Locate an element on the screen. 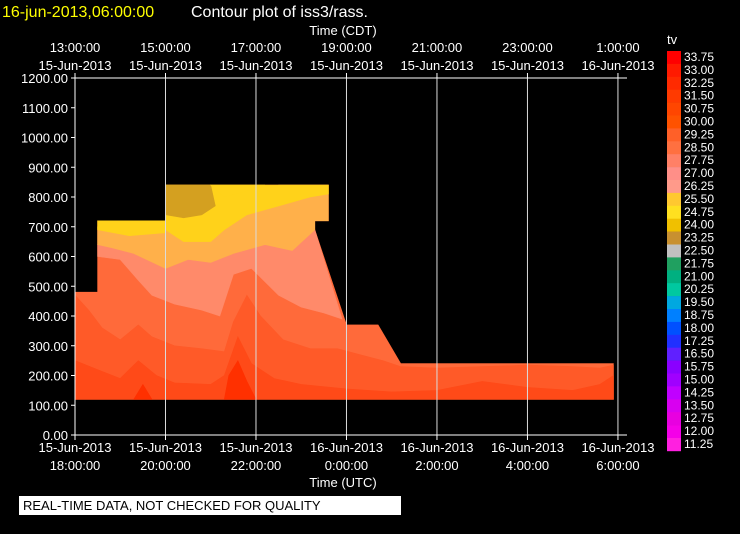 The image size is (740, 534). legend-level-label: 18.75 is located at coordinates (699, 315).